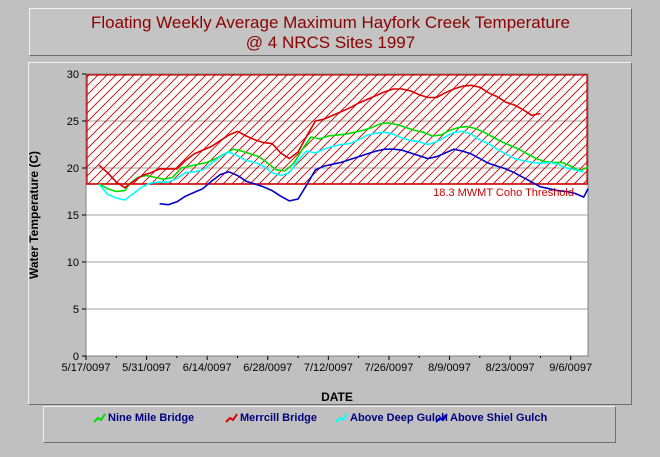  Describe the element at coordinates (76, 357) in the screenshot. I see `y-tick-label: 0` at that location.